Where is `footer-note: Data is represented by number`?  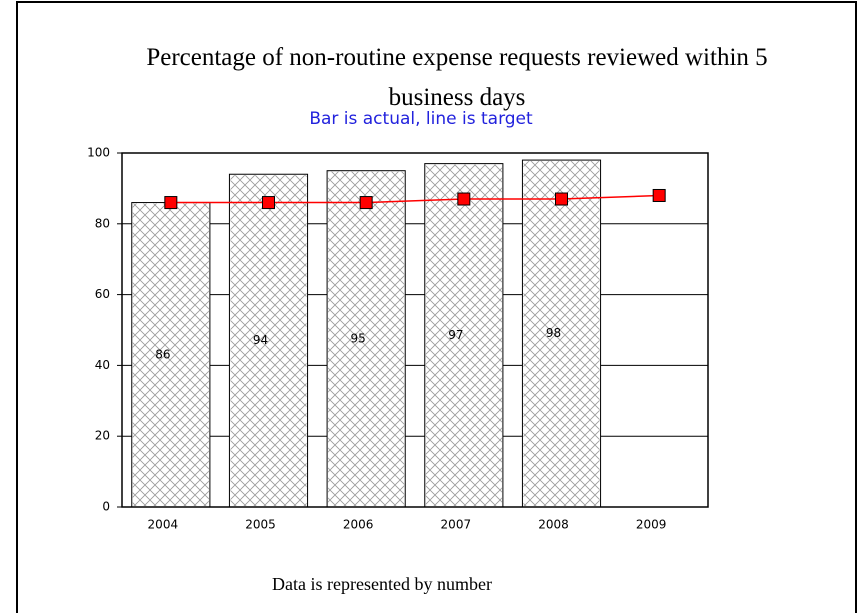
footer-note: Data is represented by number is located at coordinates (382, 584).